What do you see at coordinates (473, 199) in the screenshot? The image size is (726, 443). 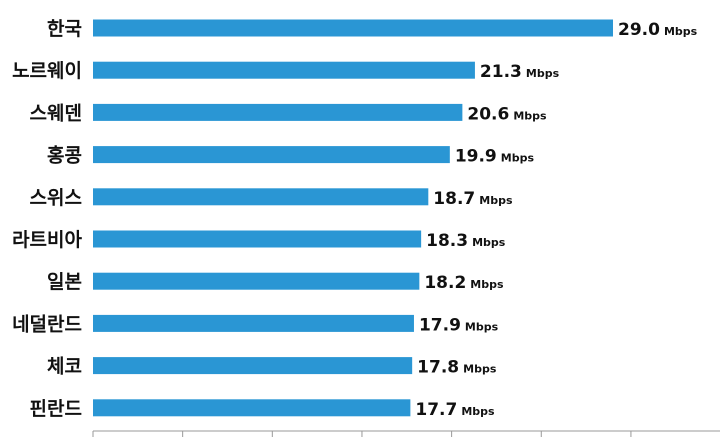 I see `value-label: 18.7 Mbps` at bounding box center [473, 199].